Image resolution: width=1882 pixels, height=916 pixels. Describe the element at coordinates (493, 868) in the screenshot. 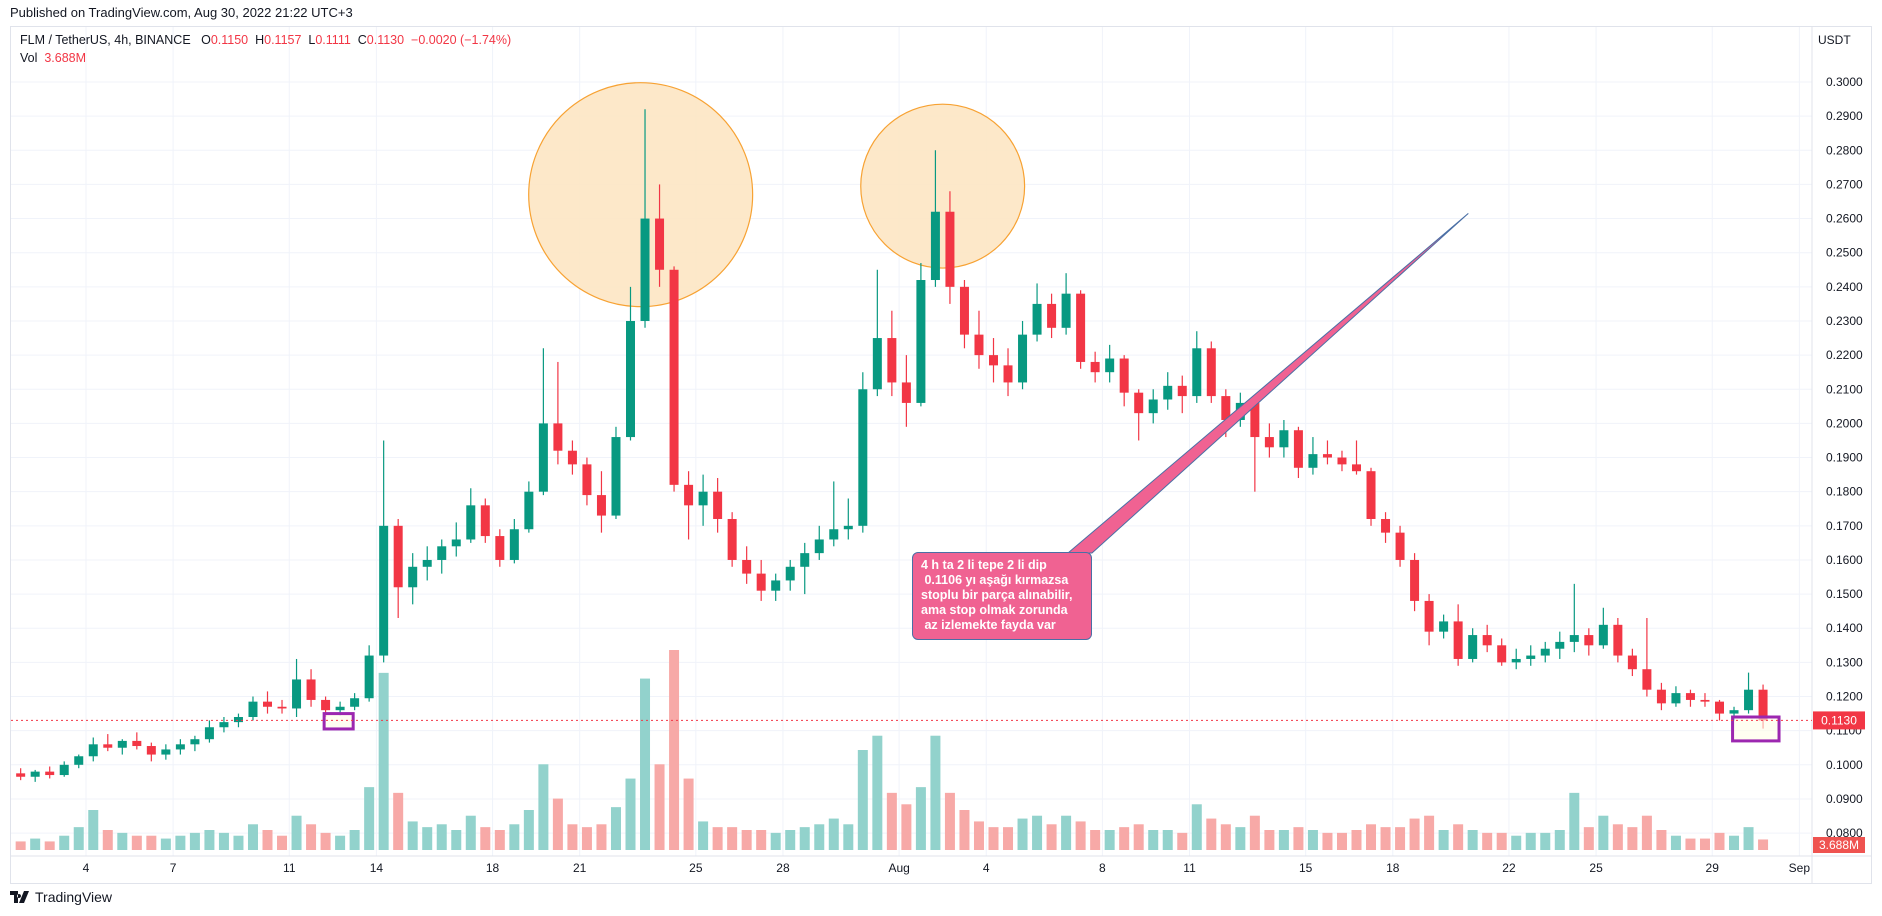

I see `x-tick-label: 18` at that location.